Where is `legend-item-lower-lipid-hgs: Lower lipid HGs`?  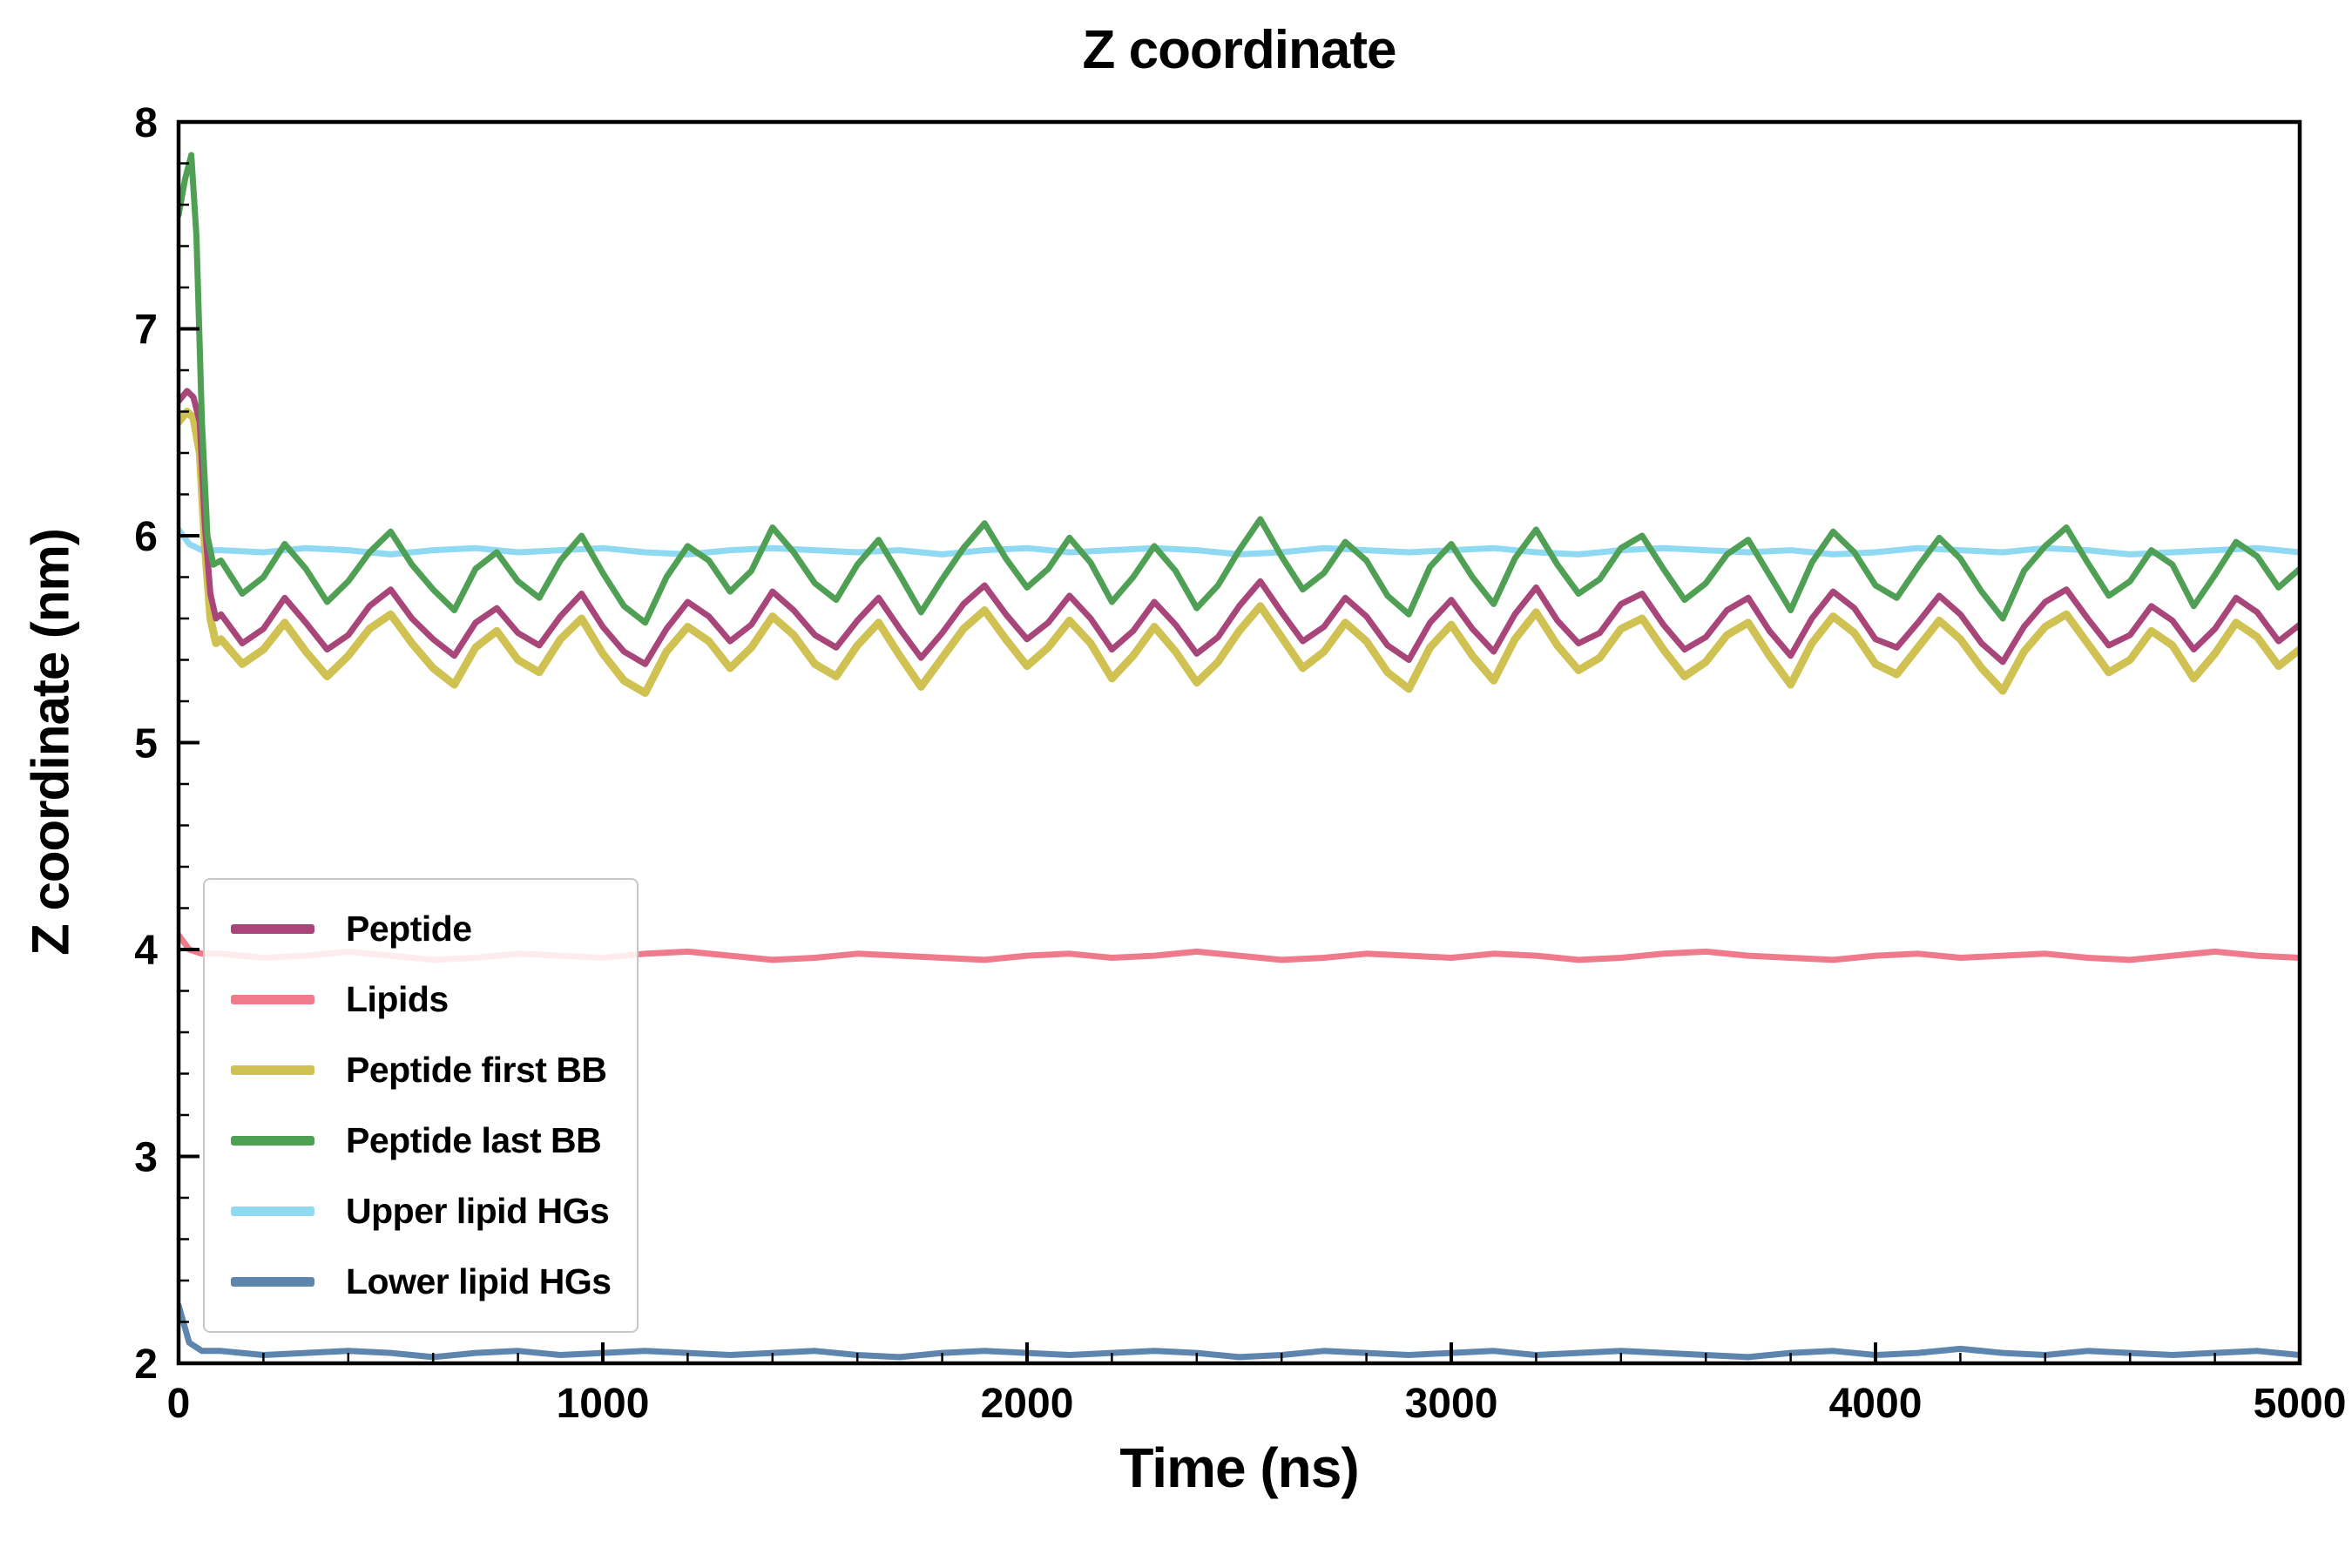 legend-item-lower-lipid-hgs: Lower lipid HGs is located at coordinates (421, 1282).